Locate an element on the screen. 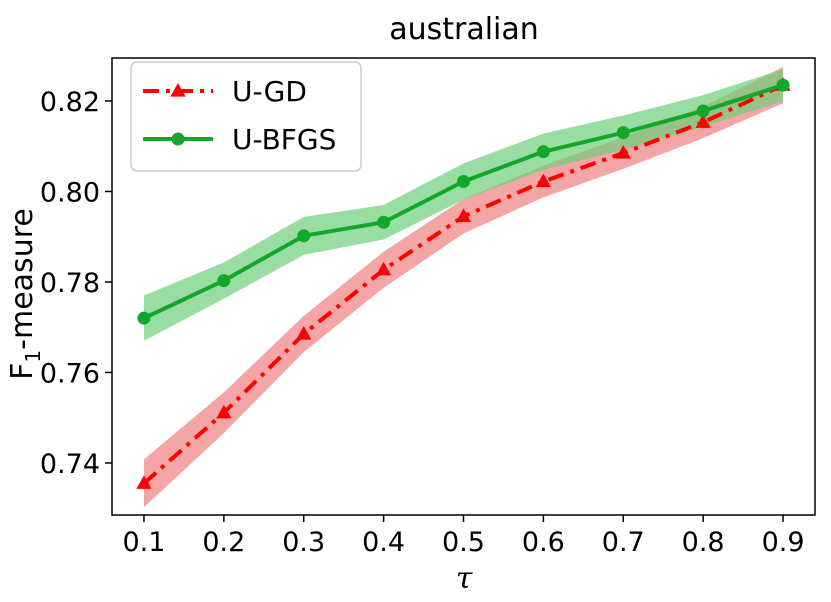 The image size is (831, 602). y-axis-title-suffix: -measure is located at coordinates (22, 279).